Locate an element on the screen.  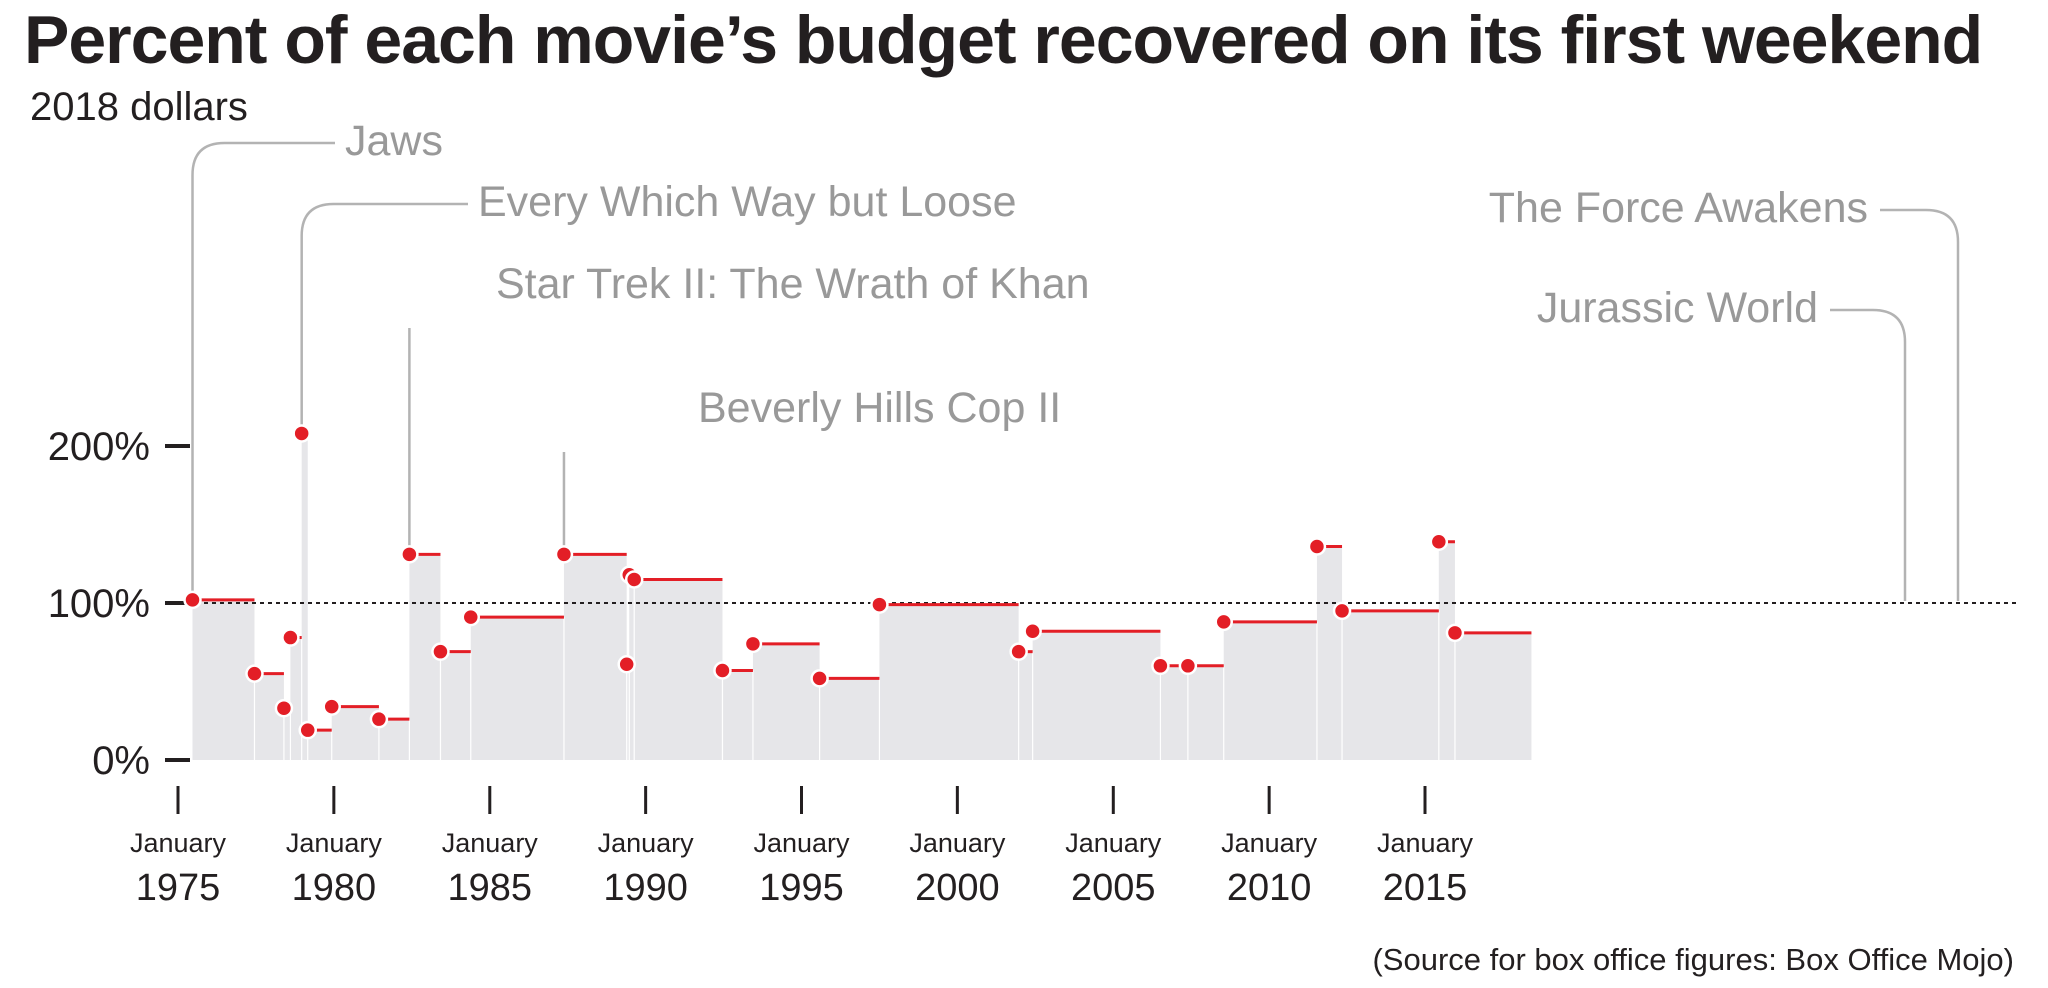
x-tick-year: 1985 is located at coordinates (490, 888).